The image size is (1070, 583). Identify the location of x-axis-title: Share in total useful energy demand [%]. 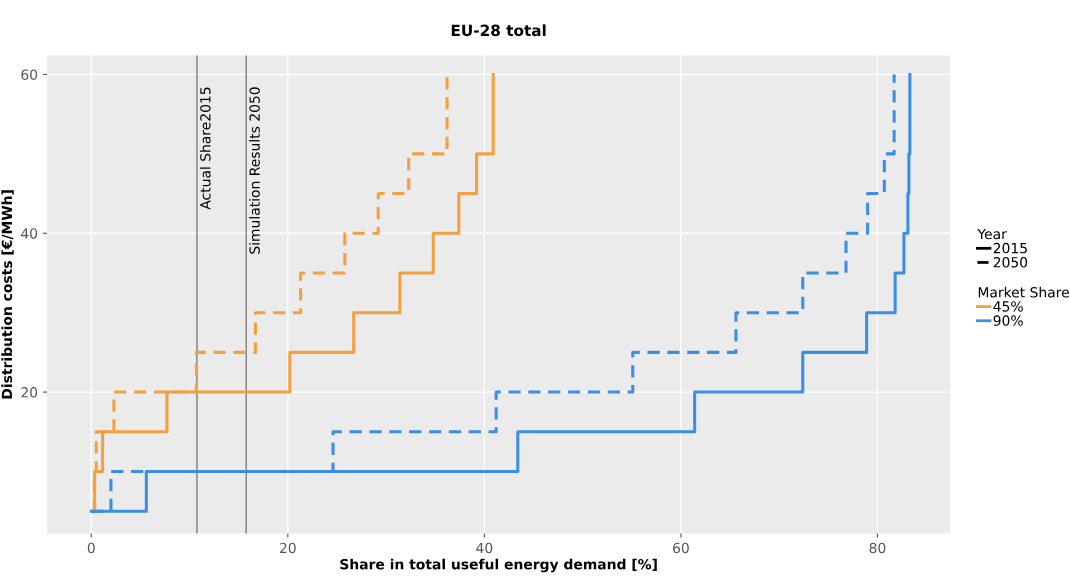
(498, 565).